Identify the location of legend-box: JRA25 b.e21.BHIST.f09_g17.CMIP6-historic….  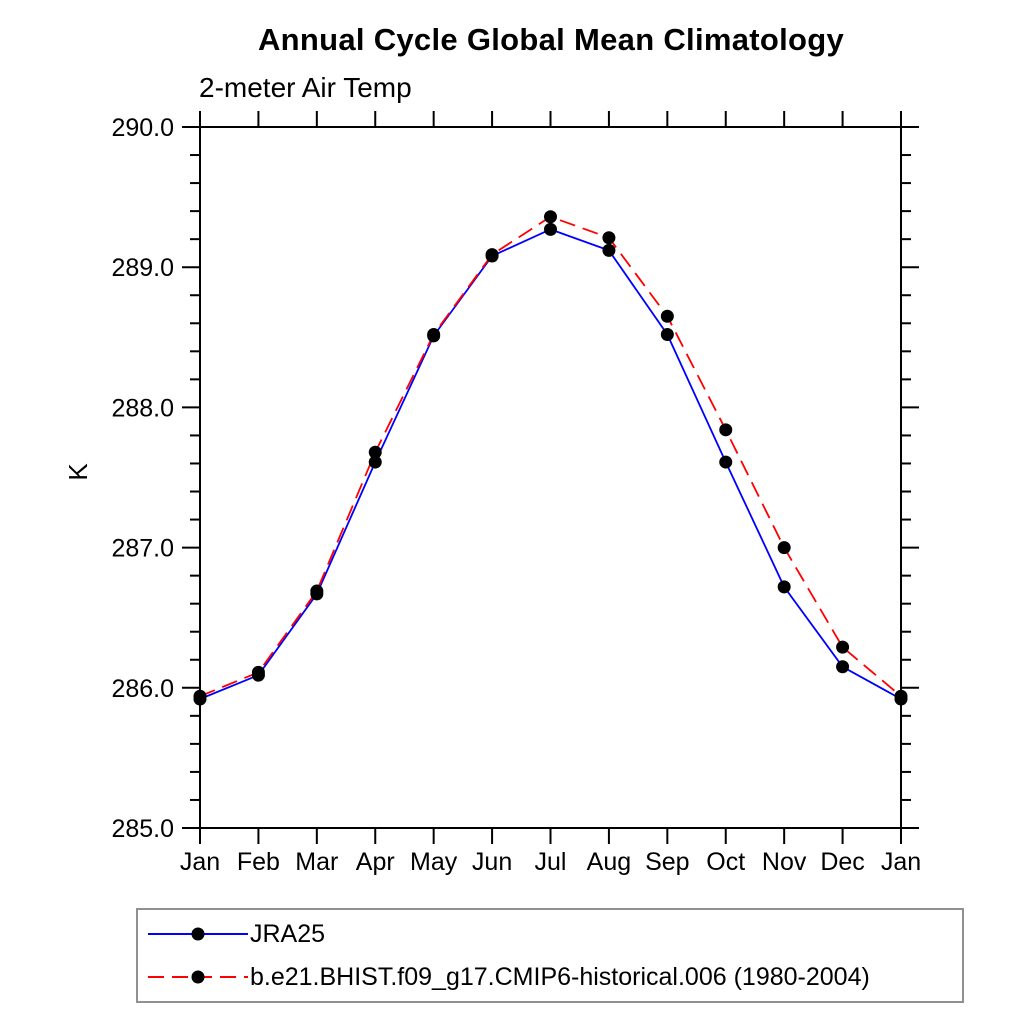
(550, 955).